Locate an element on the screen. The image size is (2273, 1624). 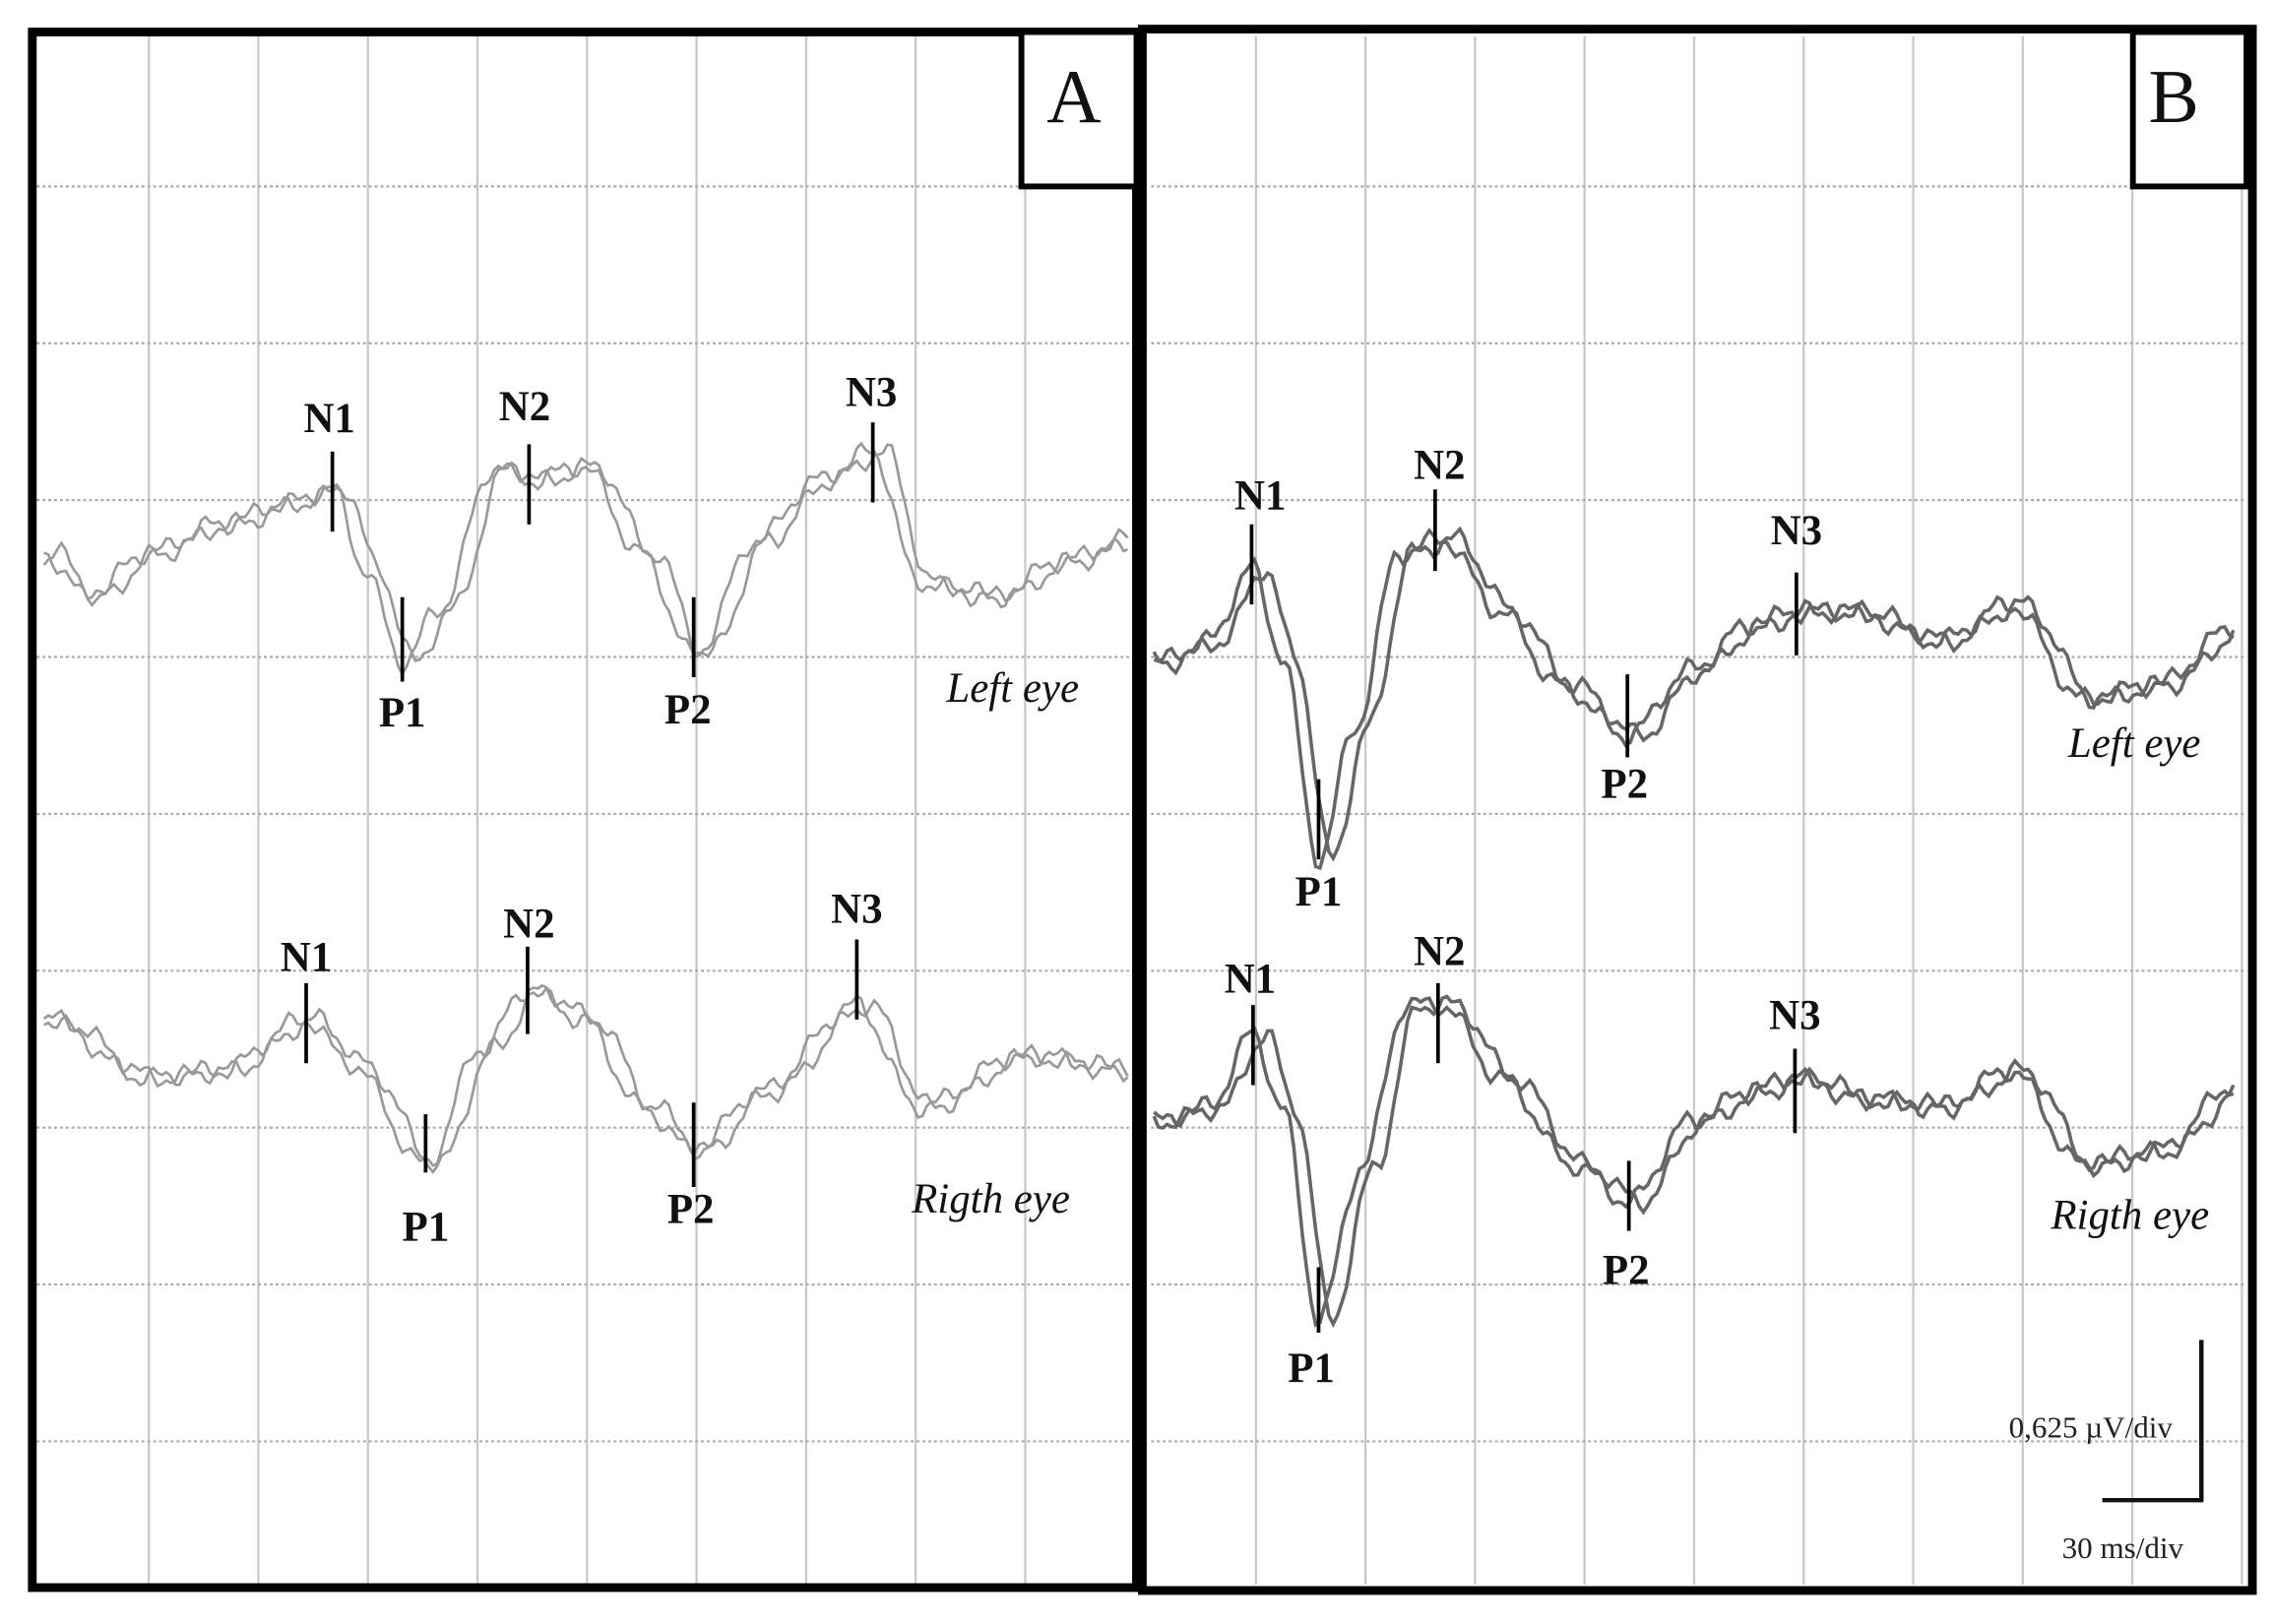
horizontal-scale: 30 ms/div is located at coordinates (2123, 1547).